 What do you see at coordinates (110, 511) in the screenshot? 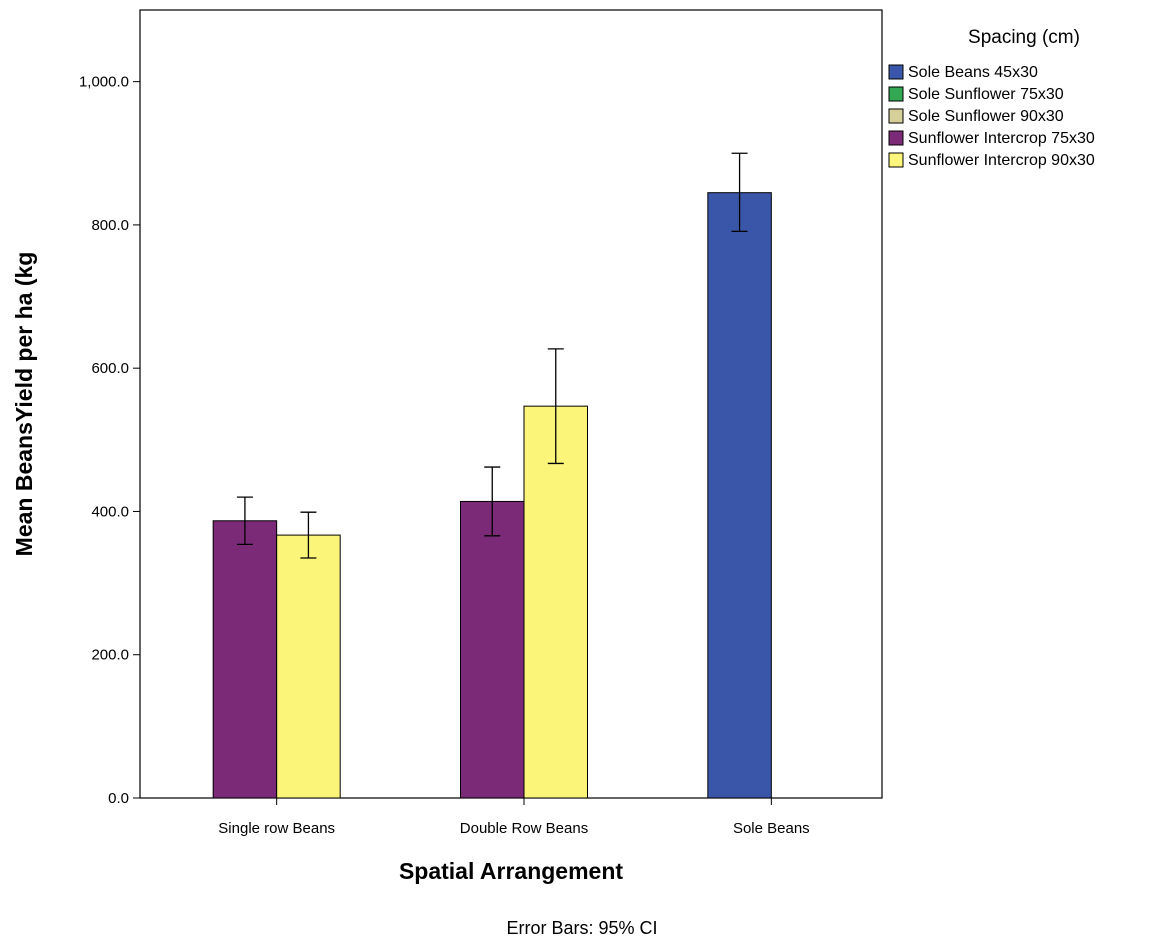
I see `y-tick-label: 400.0` at bounding box center [110, 511].